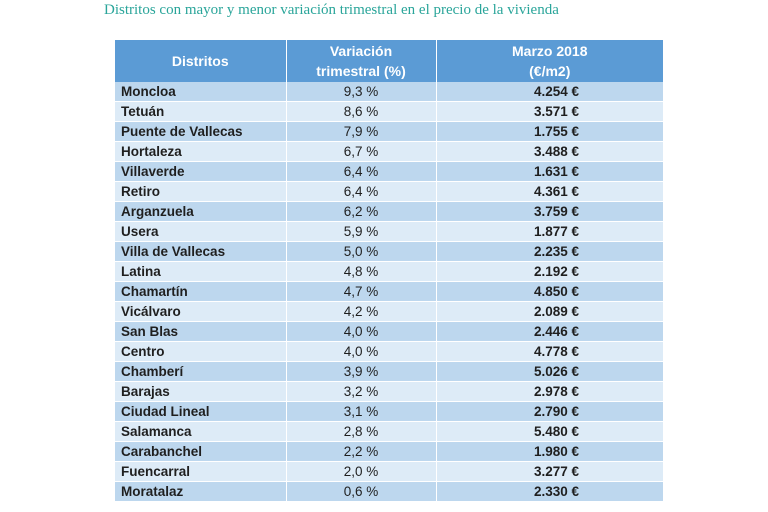 The width and height of the screenshot is (768, 512). What do you see at coordinates (201, 171) in the screenshot?
I see `district-cell: Villaverde` at bounding box center [201, 171].